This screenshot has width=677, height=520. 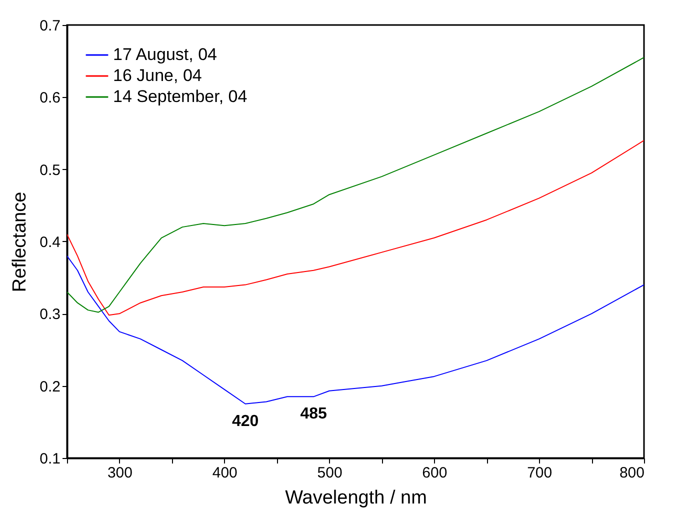 What do you see at coordinates (50, 459) in the screenshot?
I see `y-tick-label: 0.1` at bounding box center [50, 459].